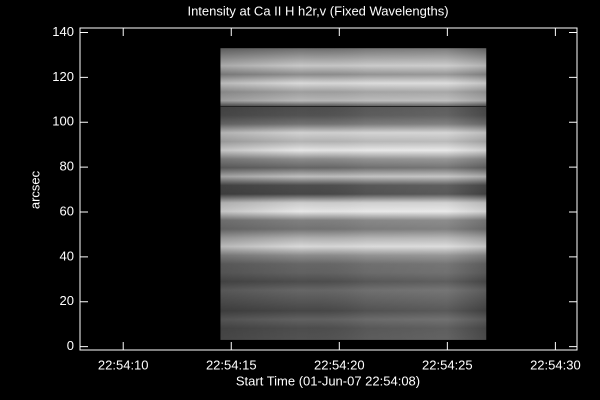 This screenshot has width=600, height=400. I want to click on y-axis-label: arcsec, so click(34, 189).